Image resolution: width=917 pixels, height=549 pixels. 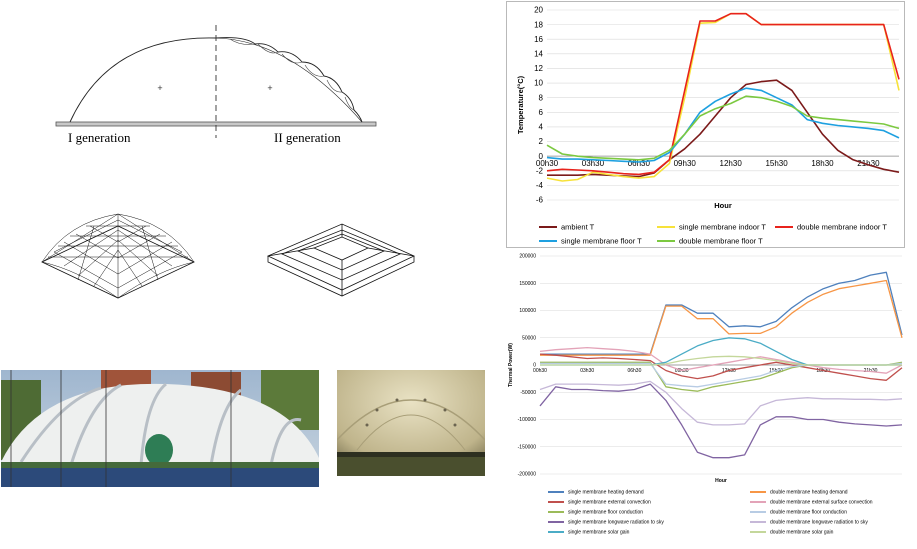 I want to click on series-line-single-membrane-longwave-radiation-to-sky, so click(x=721, y=421).